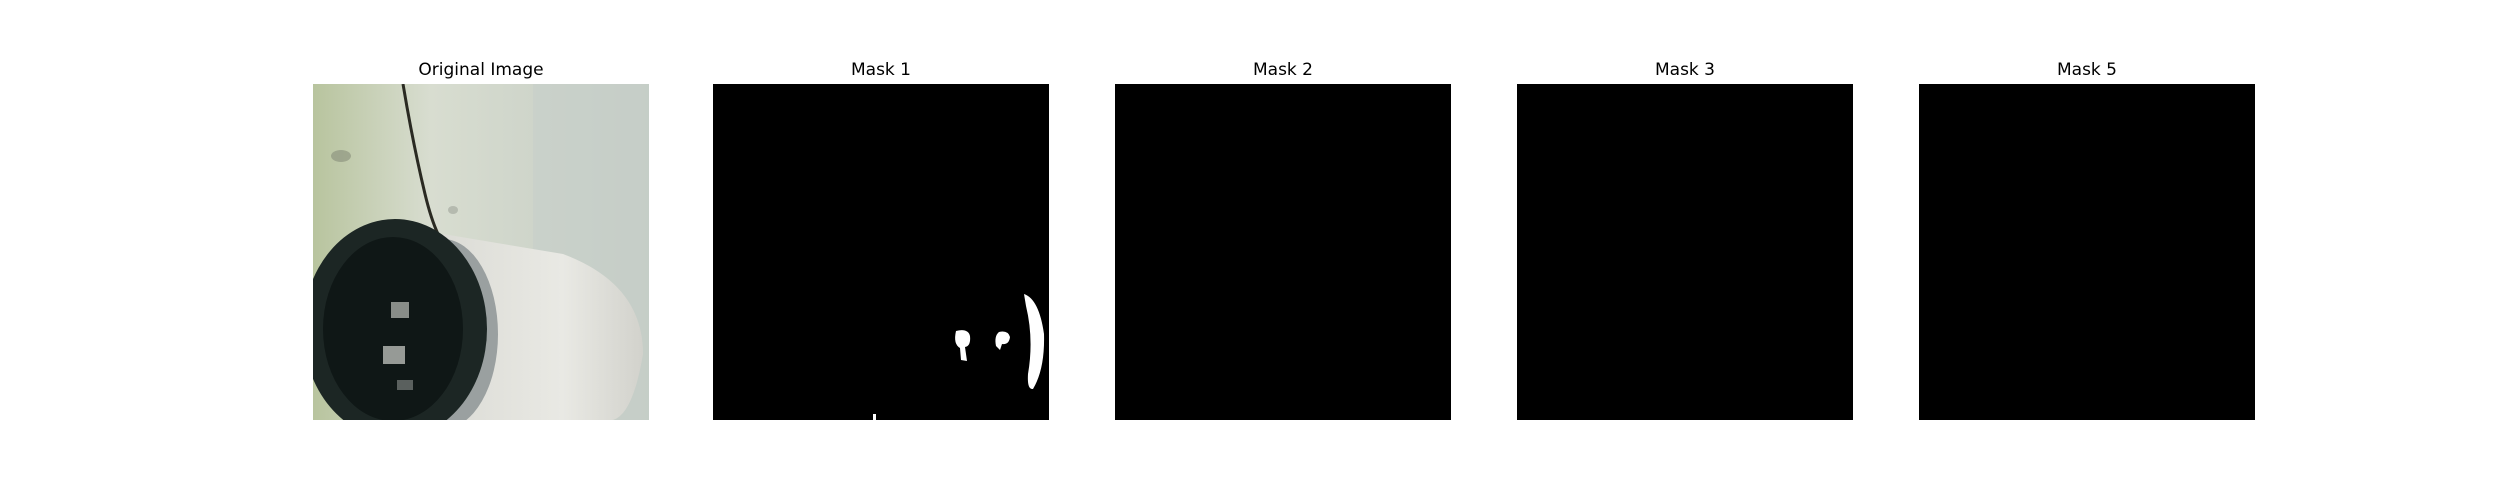 This screenshot has height=500, width=2500. Describe the element at coordinates (1684, 70) in the screenshot. I see `panel-title: Mask 3` at that location.